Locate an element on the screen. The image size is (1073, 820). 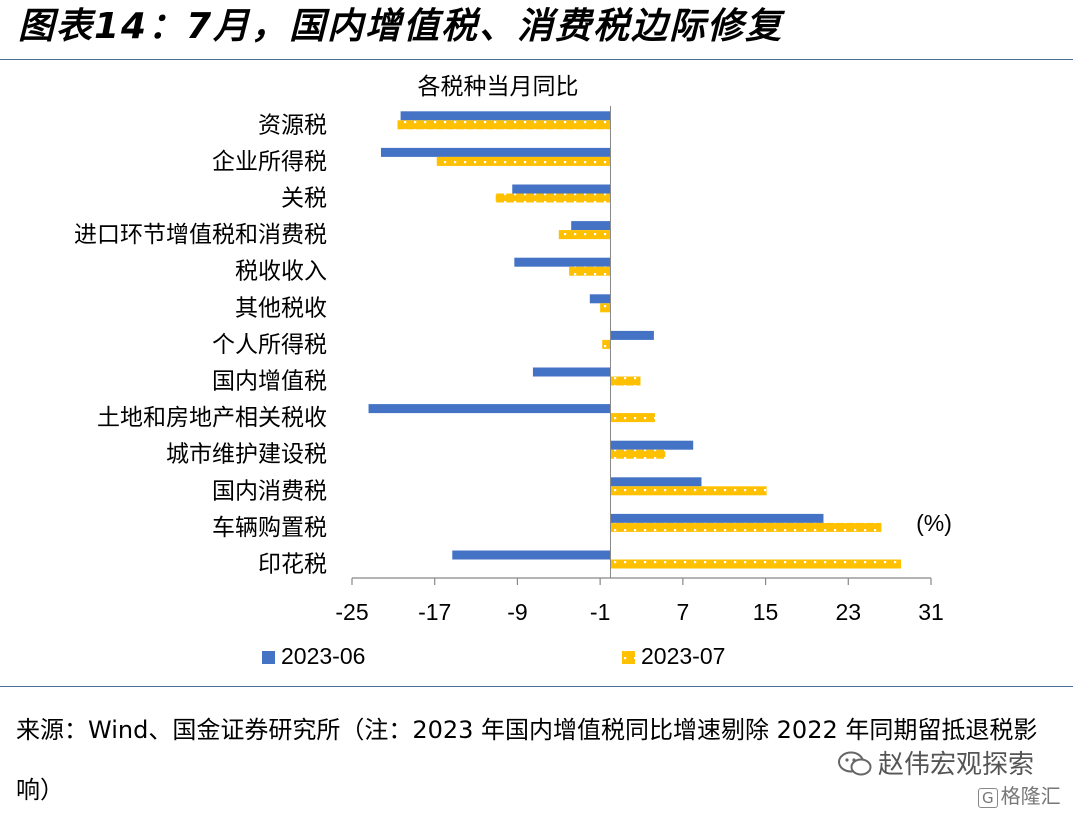
category-label: 城市维护建设税 is located at coordinates (246, 455).